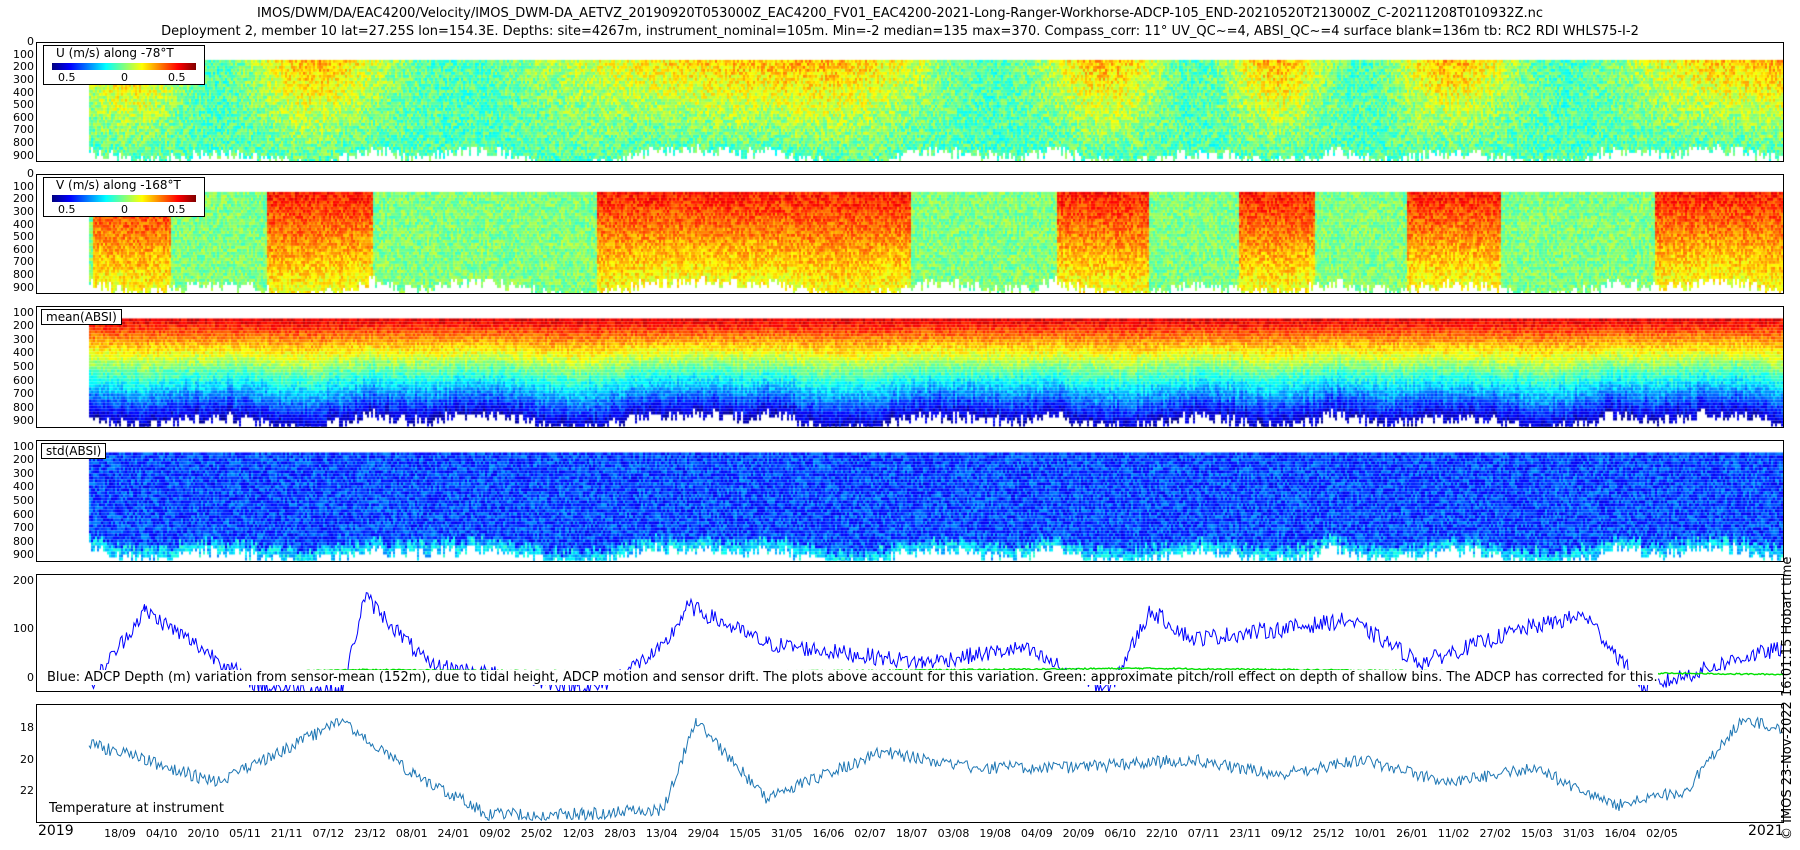  Describe the element at coordinates (120, 833) in the screenshot. I see `xtick-label: 18/09` at that location.